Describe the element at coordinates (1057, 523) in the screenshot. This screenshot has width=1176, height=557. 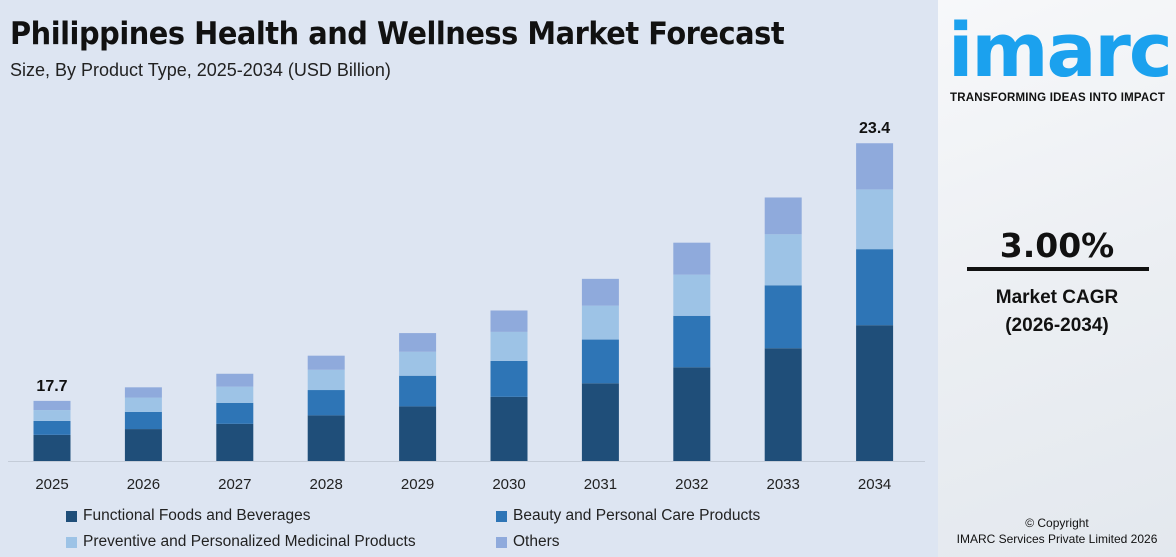
I see `copyright-text: © Copyright` at that location.